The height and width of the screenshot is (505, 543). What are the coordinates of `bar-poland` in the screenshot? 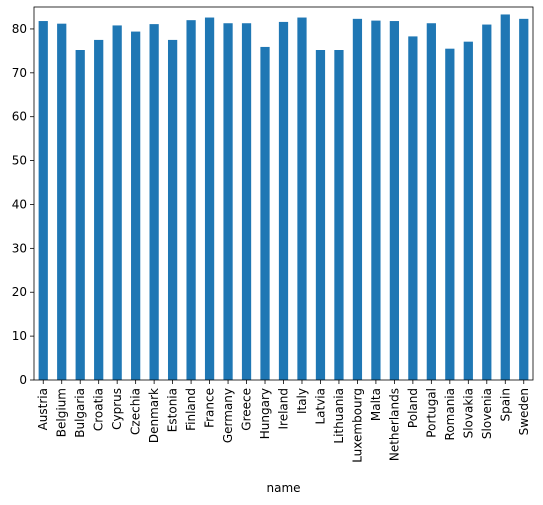 It's located at (413, 208).